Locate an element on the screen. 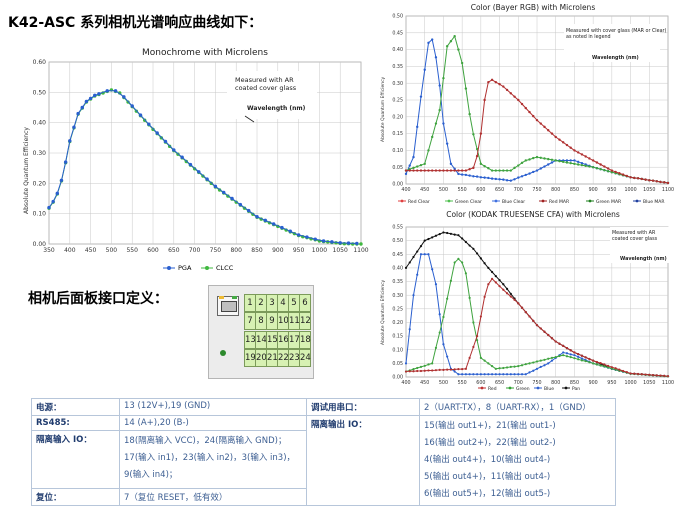 The image size is (680, 525). kodak-legend-label: Pan is located at coordinates (576, 389).